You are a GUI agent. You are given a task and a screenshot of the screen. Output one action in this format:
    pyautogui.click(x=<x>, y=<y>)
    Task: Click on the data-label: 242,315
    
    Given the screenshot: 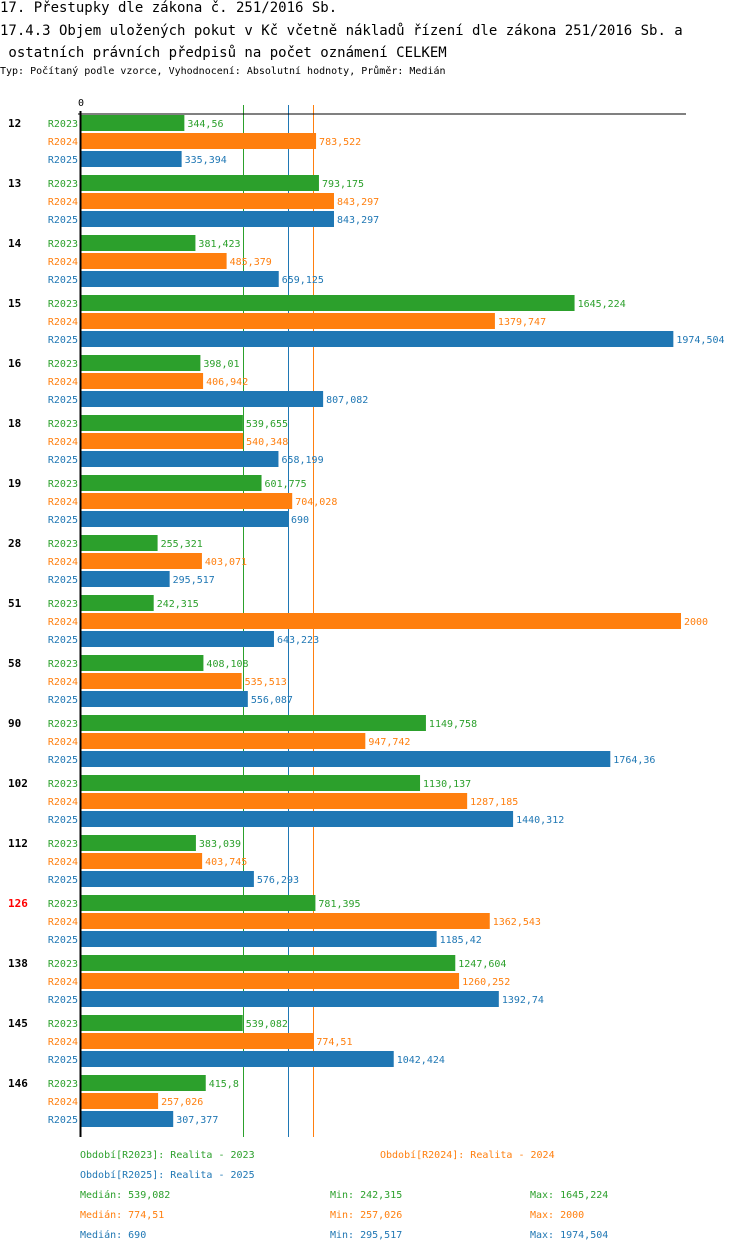 What is the action you would take?
    pyautogui.click(x=178, y=604)
    